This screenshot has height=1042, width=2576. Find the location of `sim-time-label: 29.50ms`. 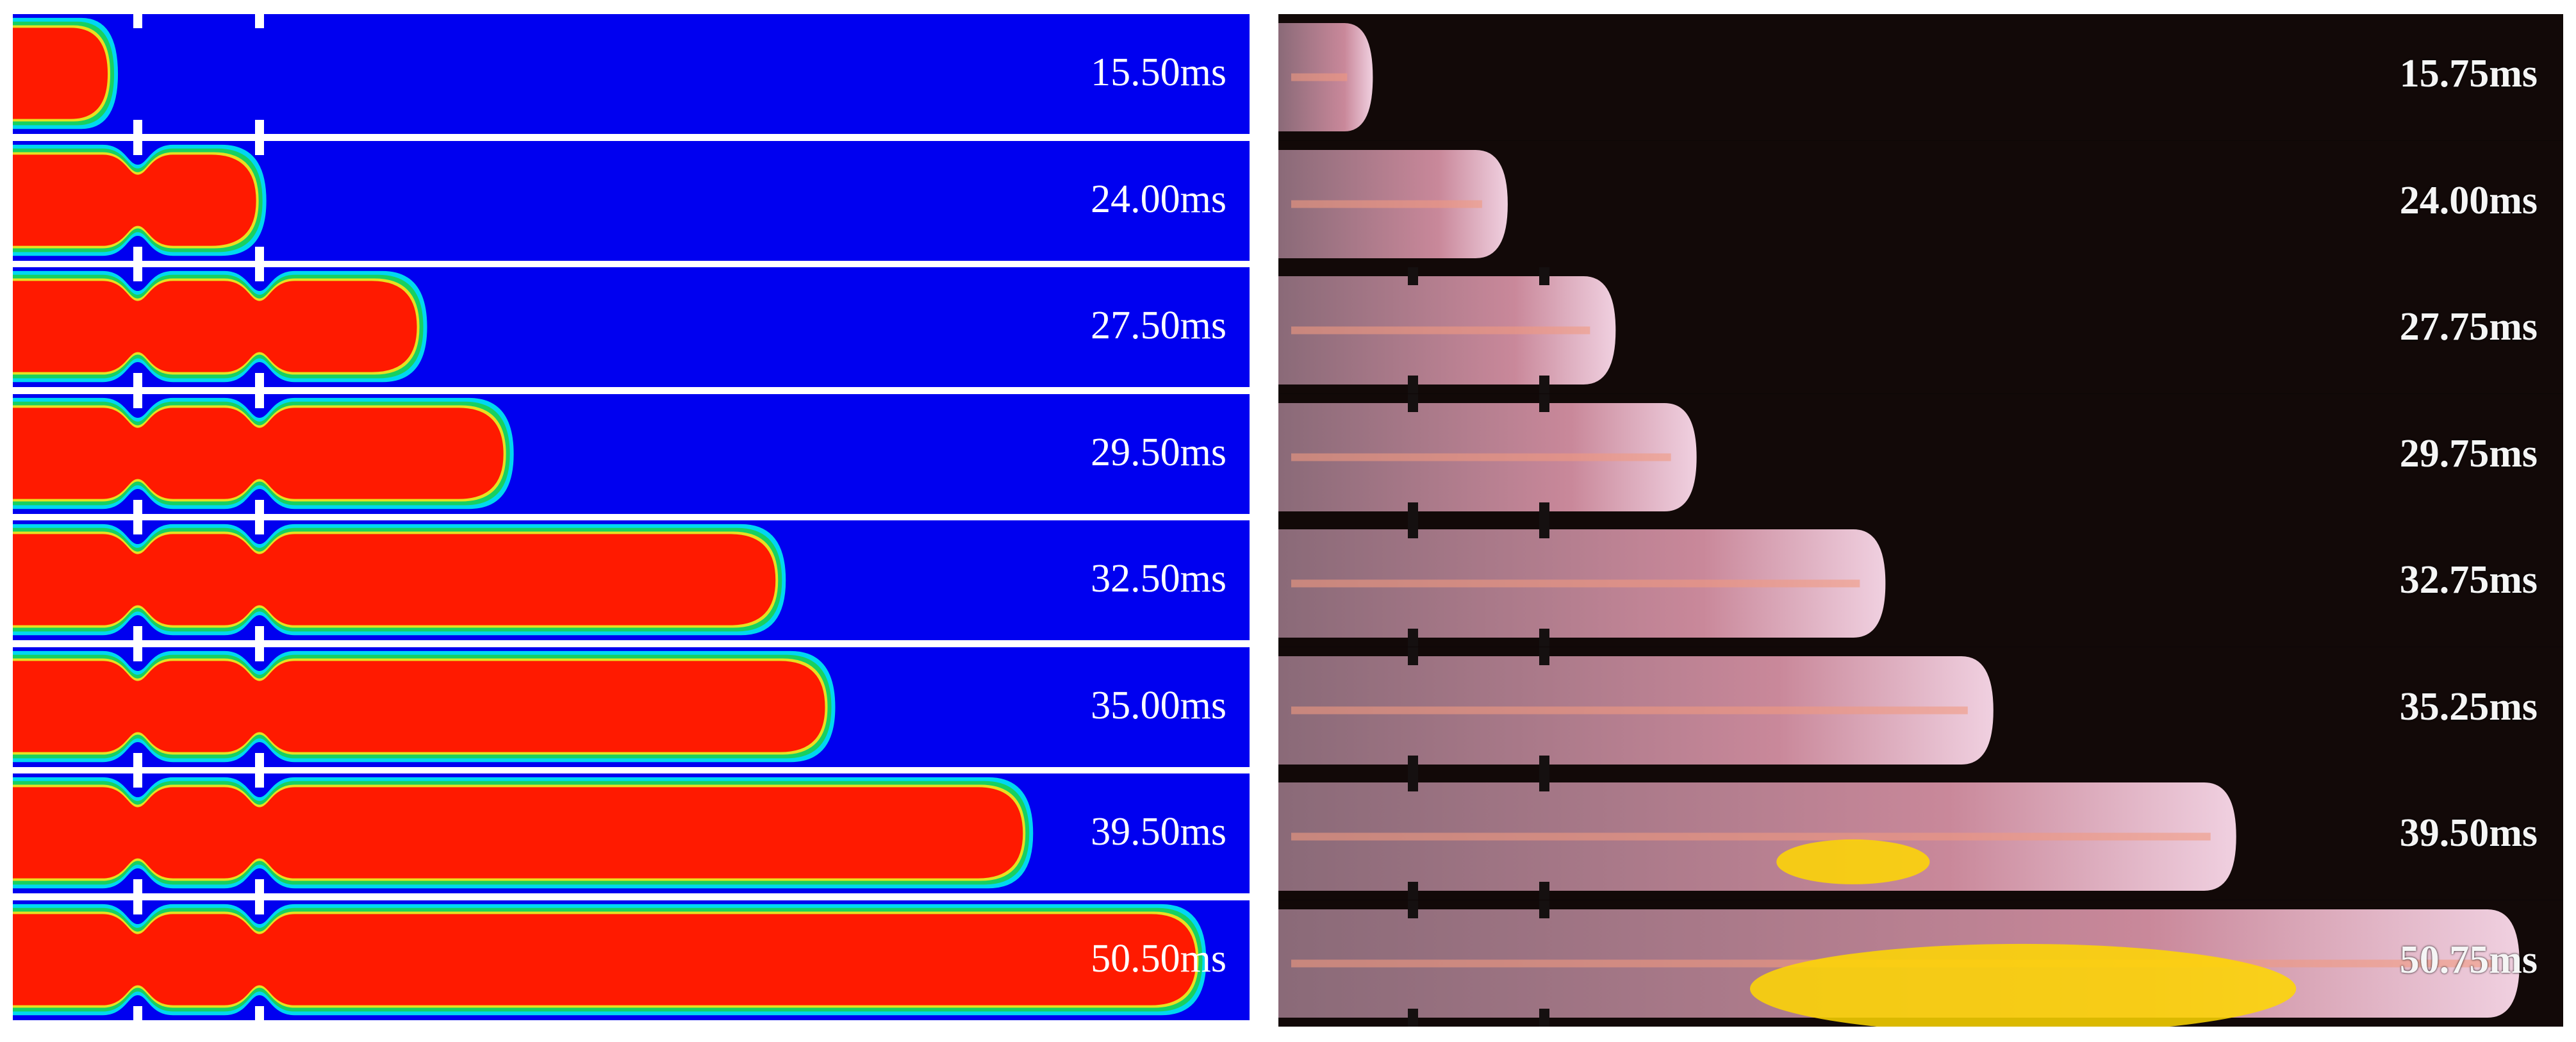

sim-time-label: 29.50ms is located at coordinates (1158, 452).